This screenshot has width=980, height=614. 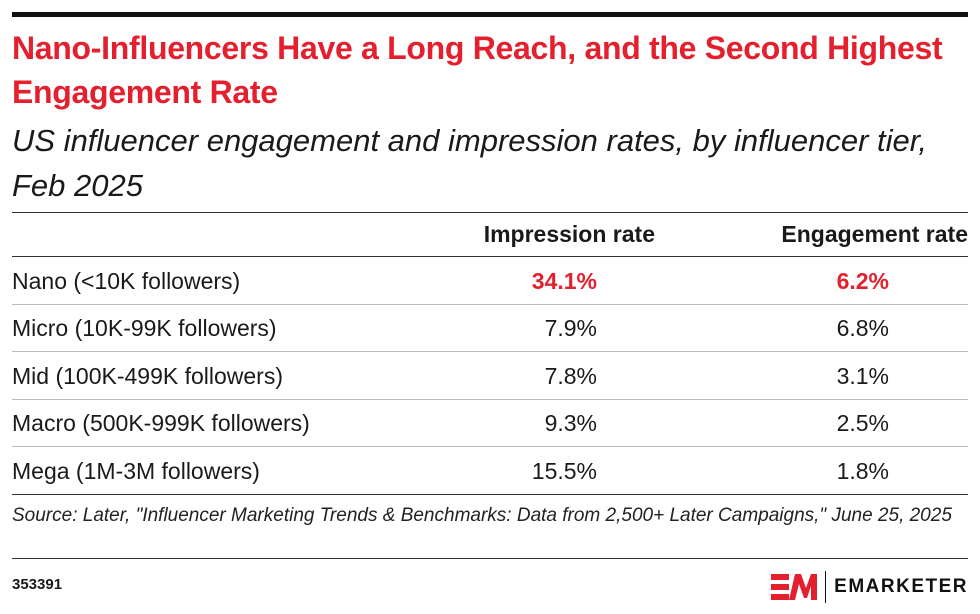 What do you see at coordinates (136, 470) in the screenshot?
I see `row-label: Mega (1M-3M followers)` at bounding box center [136, 470].